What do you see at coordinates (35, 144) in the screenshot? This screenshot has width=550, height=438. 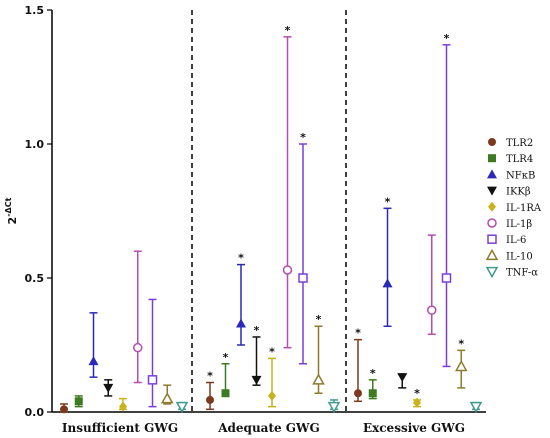 I see `y-tick-label: 1.0` at bounding box center [35, 144].